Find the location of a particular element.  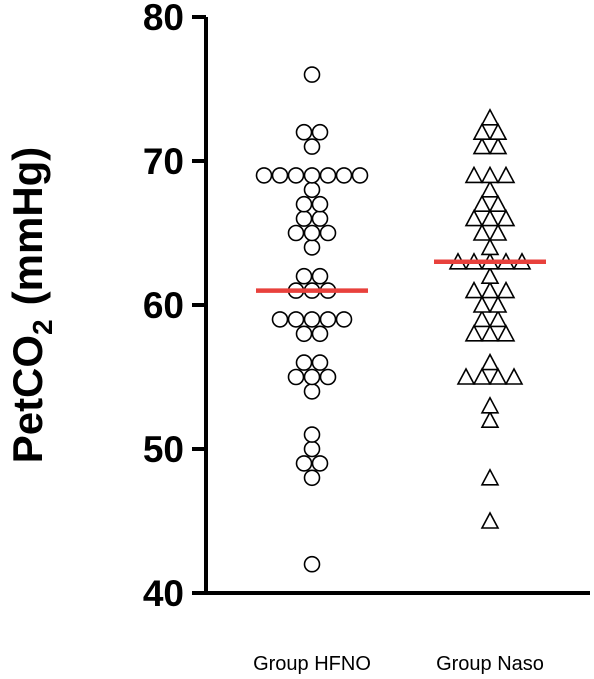

y-axis-label-unit: (mmHg) is located at coordinates (27, 226).